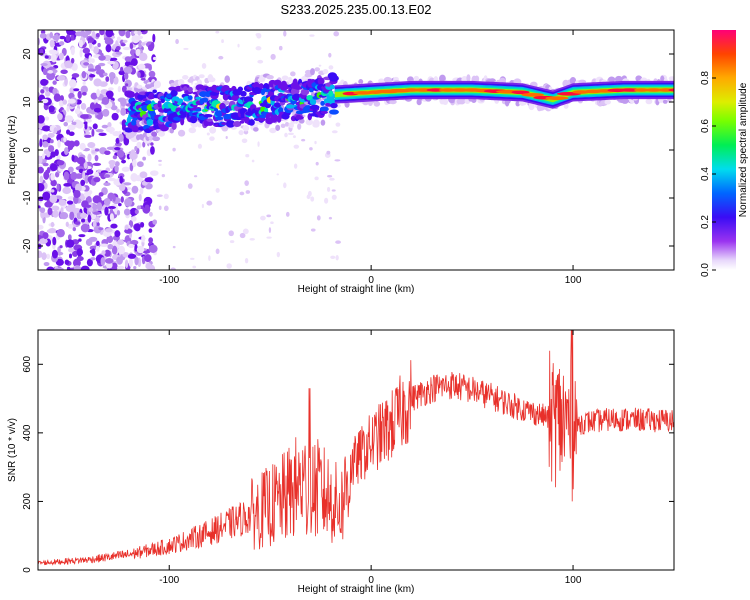 The image size is (750, 600). Describe the element at coordinates (27, 570) in the screenshot. I see `y-tick-label: 0` at that location.